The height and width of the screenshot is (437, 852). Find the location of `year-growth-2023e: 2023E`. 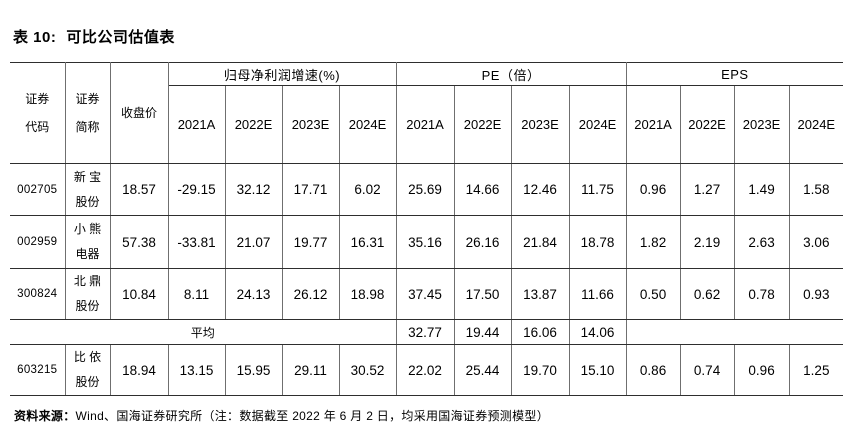

year-growth-2023e: 2023E is located at coordinates (310, 124).